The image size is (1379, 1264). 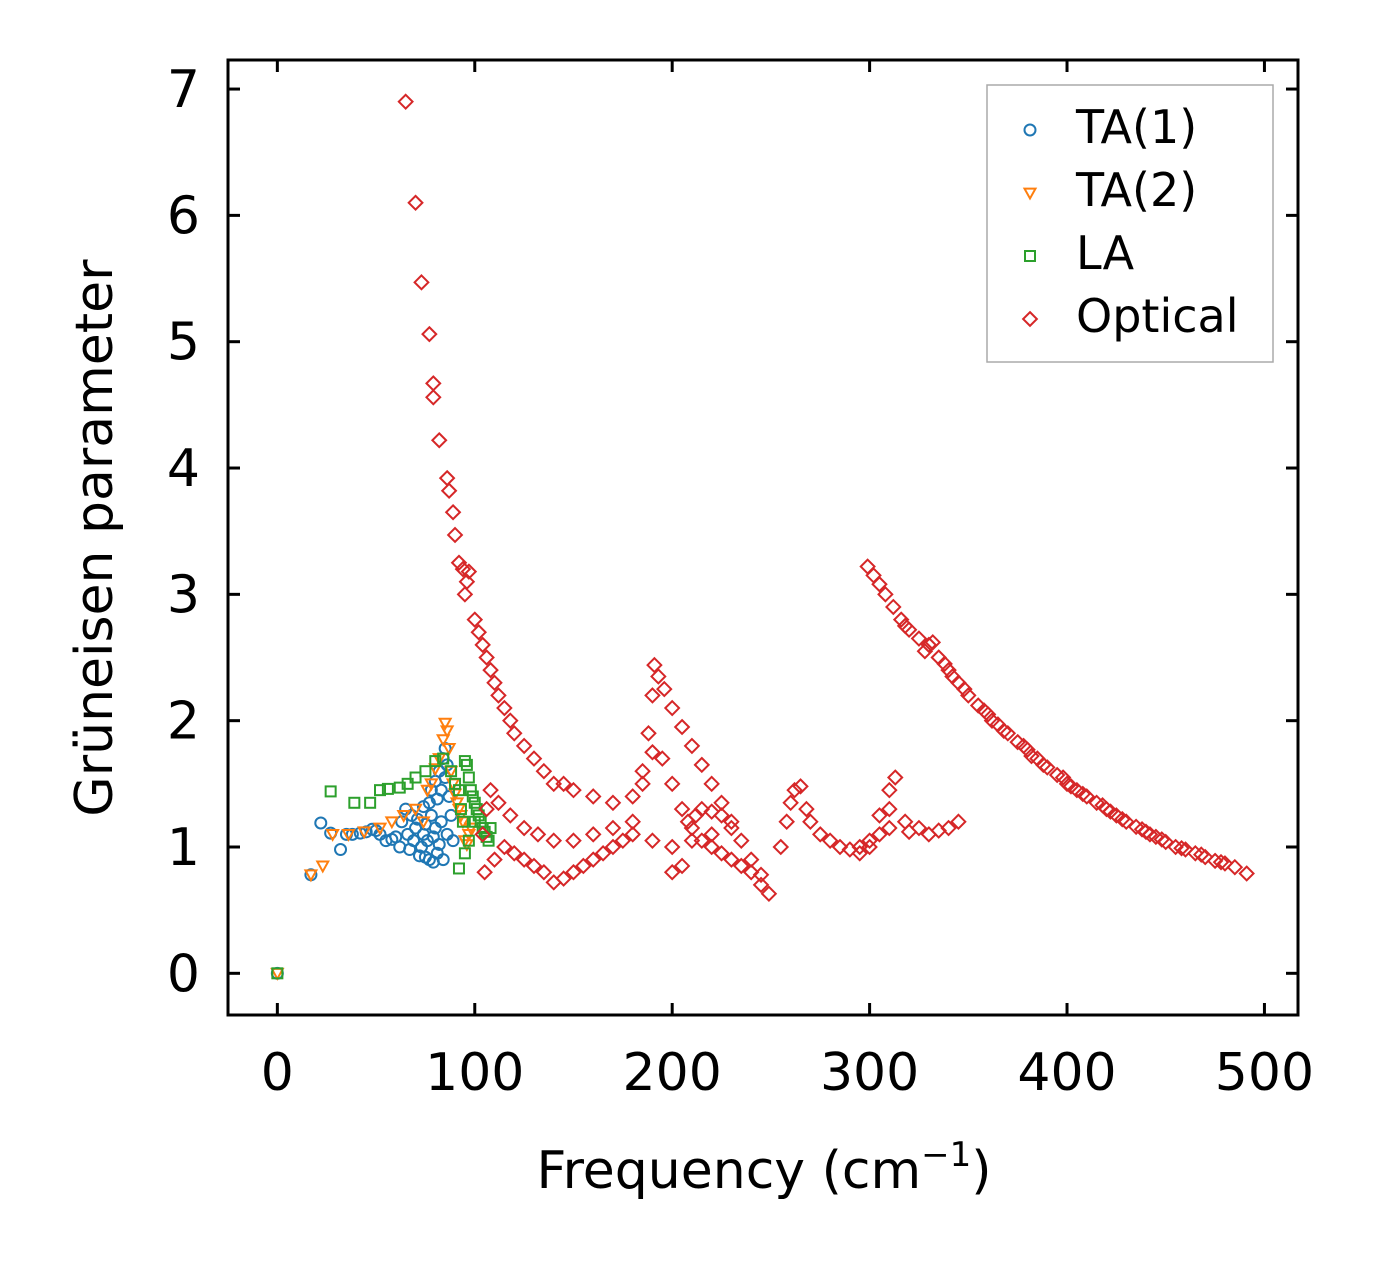 What do you see at coordinates (183, 595) in the screenshot?
I see `y-tick-label-3: 3` at bounding box center [183, 595].